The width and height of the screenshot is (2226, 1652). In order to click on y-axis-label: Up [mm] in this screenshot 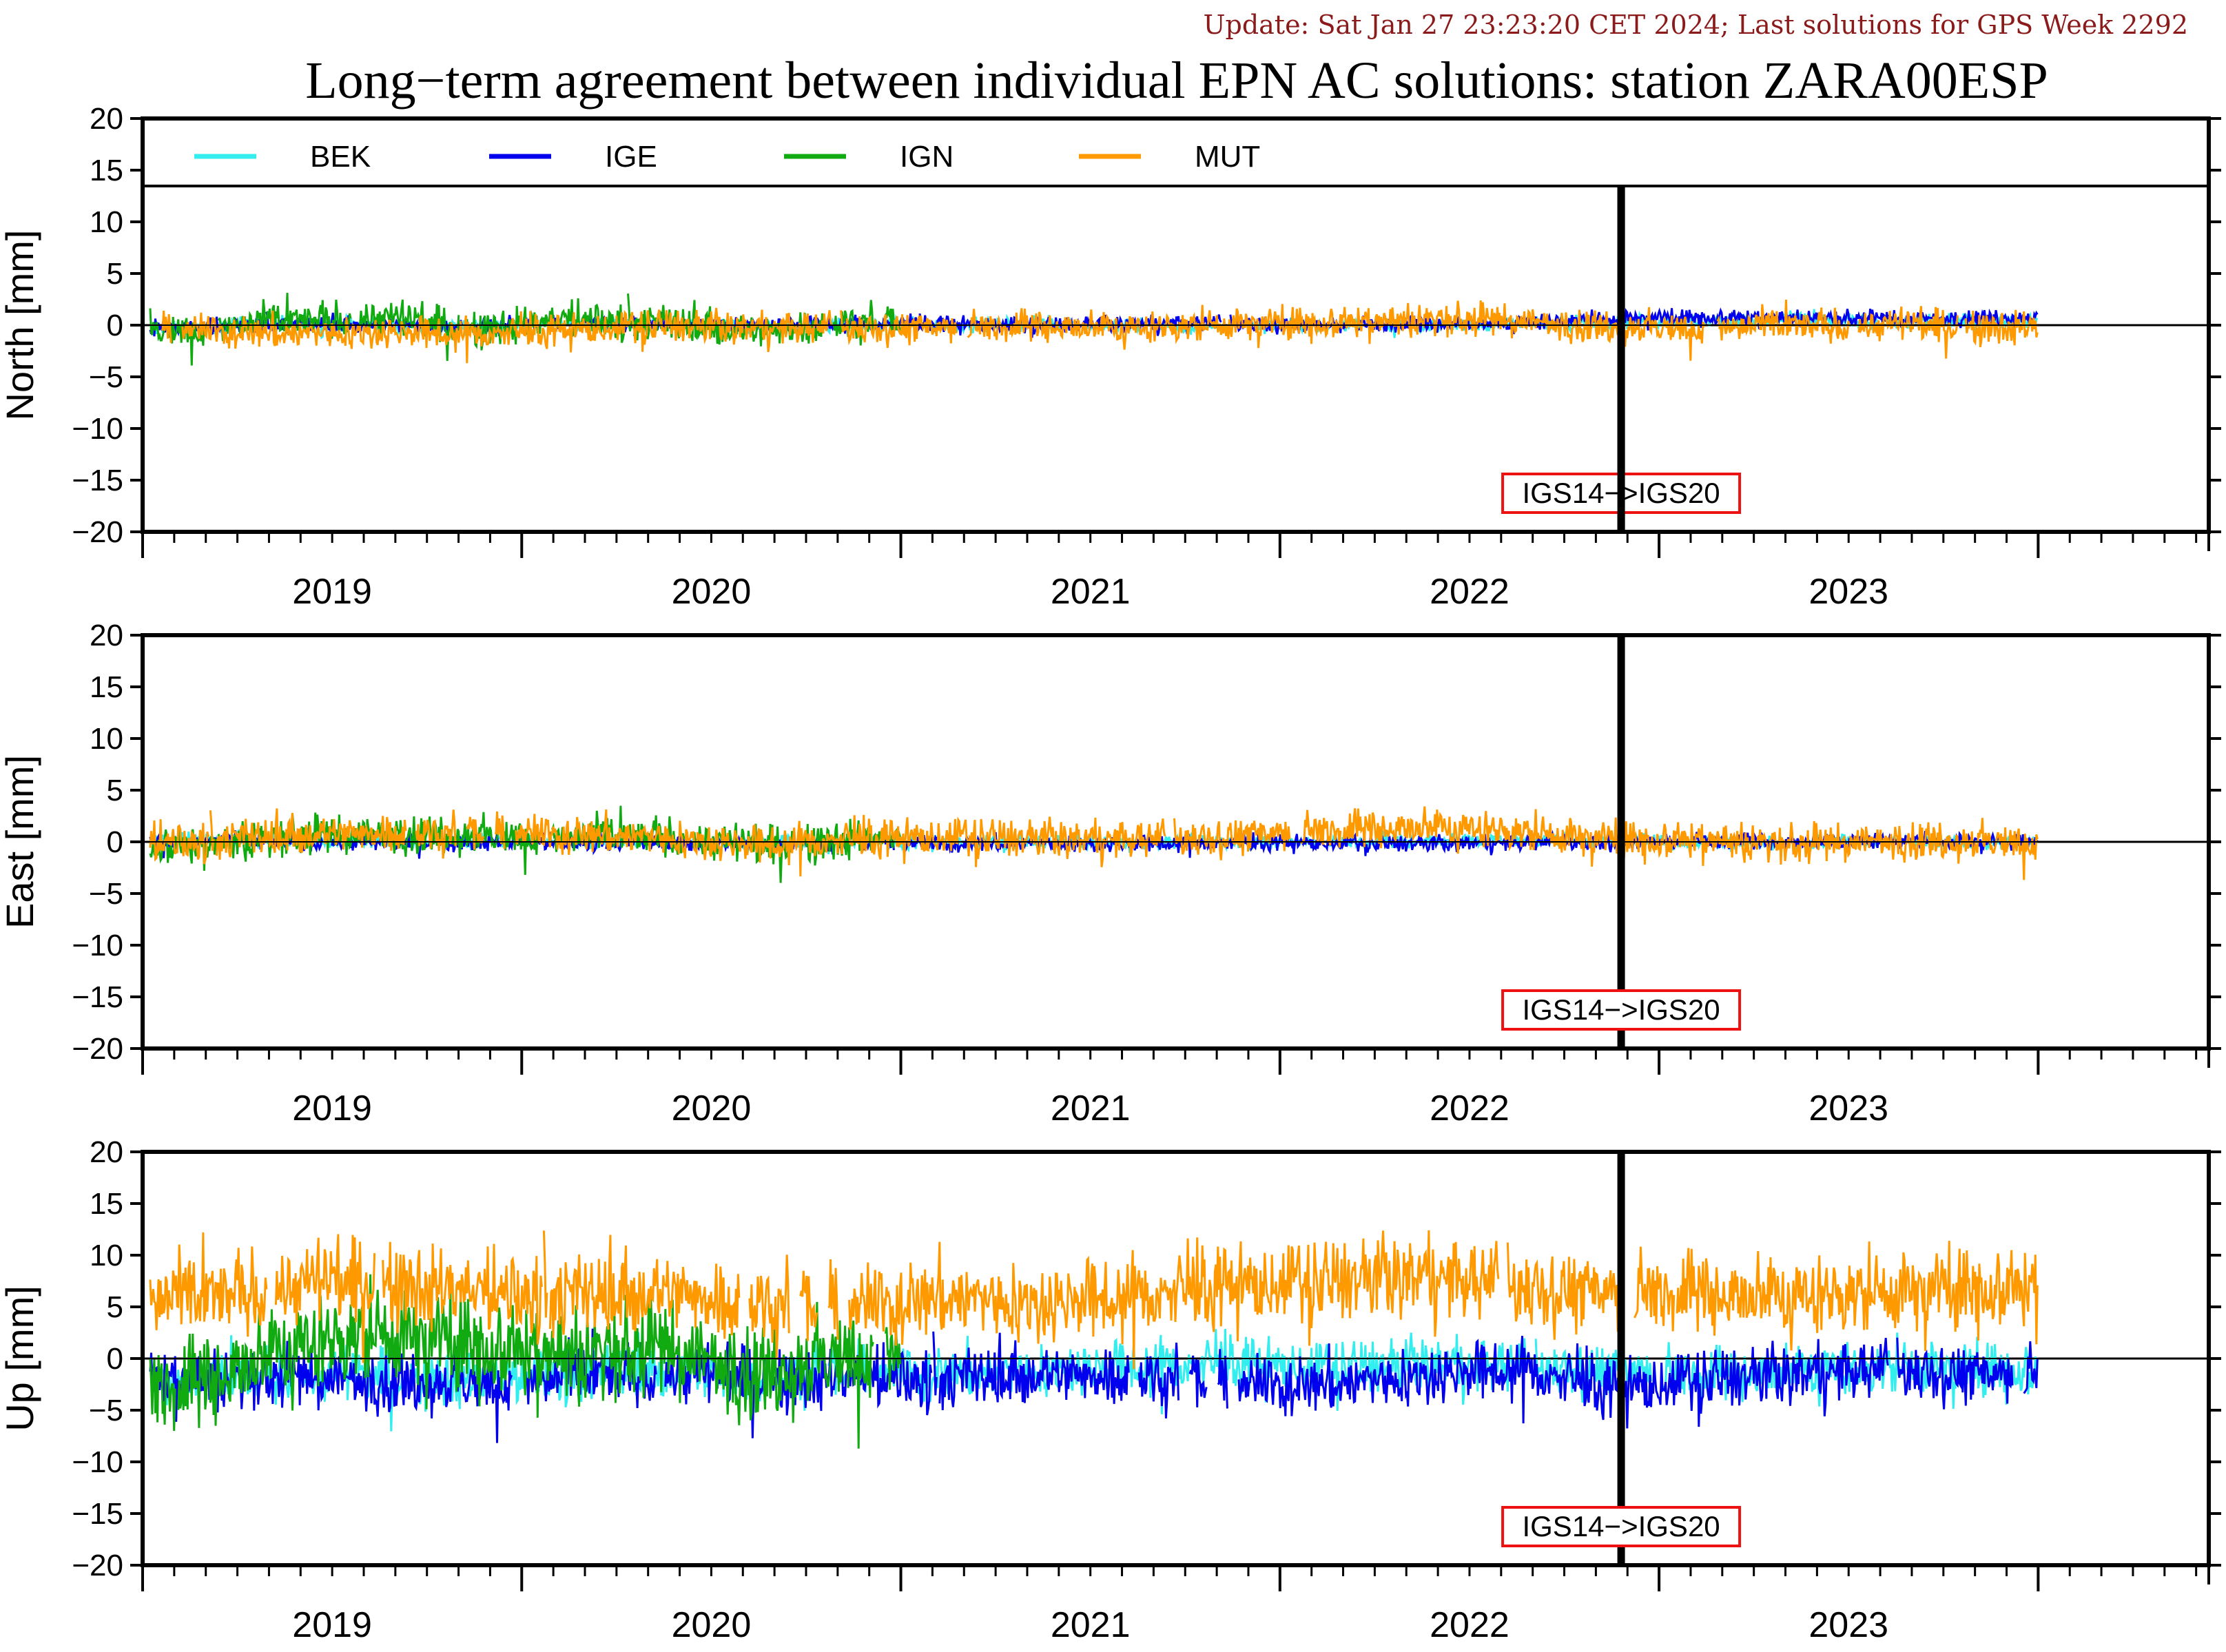, I will do `click(20, 1359)`.